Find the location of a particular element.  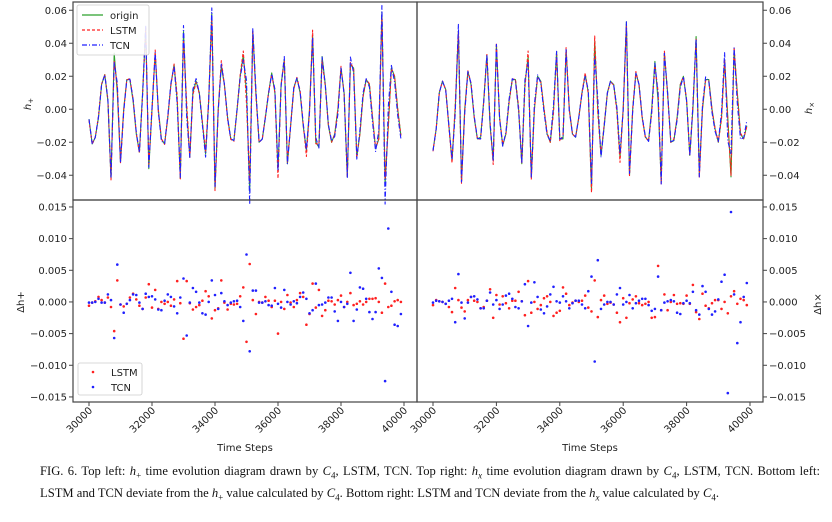

ytick-label: 0.000 is located at coordinates (783, 302).